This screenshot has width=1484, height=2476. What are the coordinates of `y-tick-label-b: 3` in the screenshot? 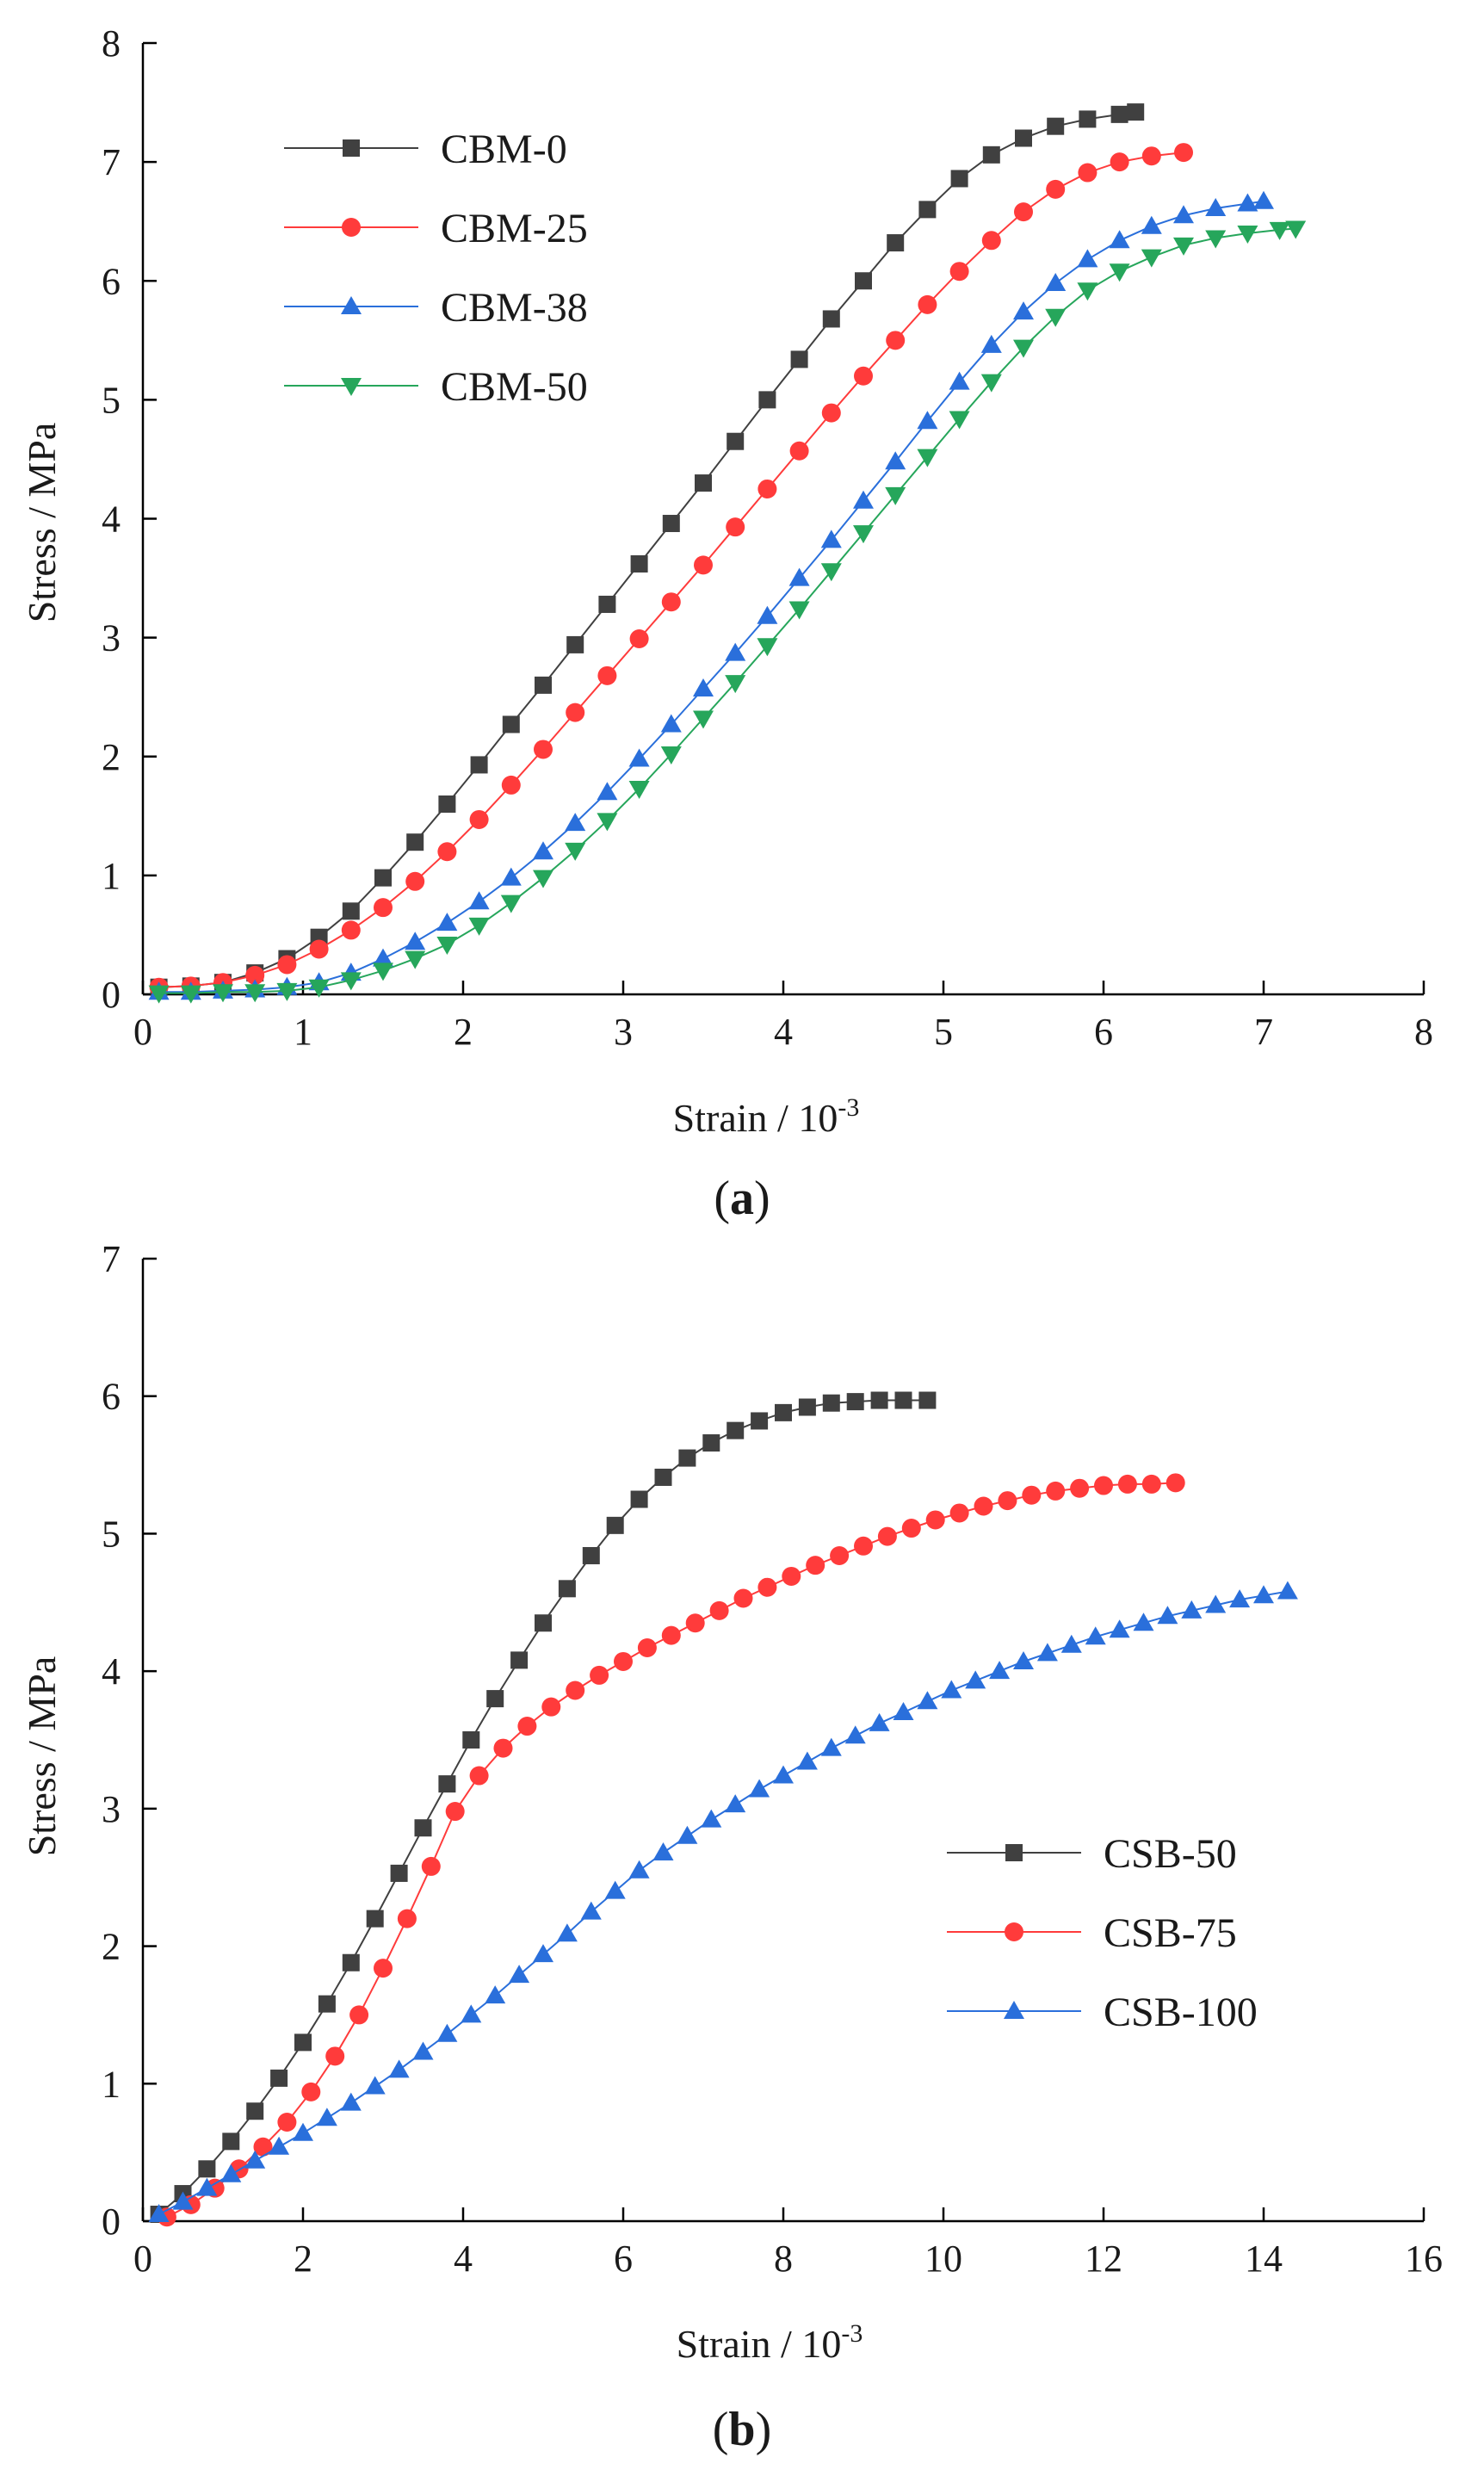 It's located at (111, 1809).